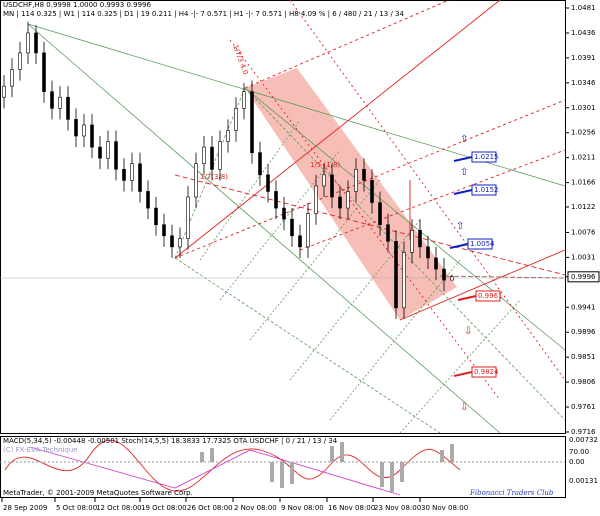 The width and height of the screenshot is (600, 516). I want to click on target-label: 0.9961, so click(490, 296).